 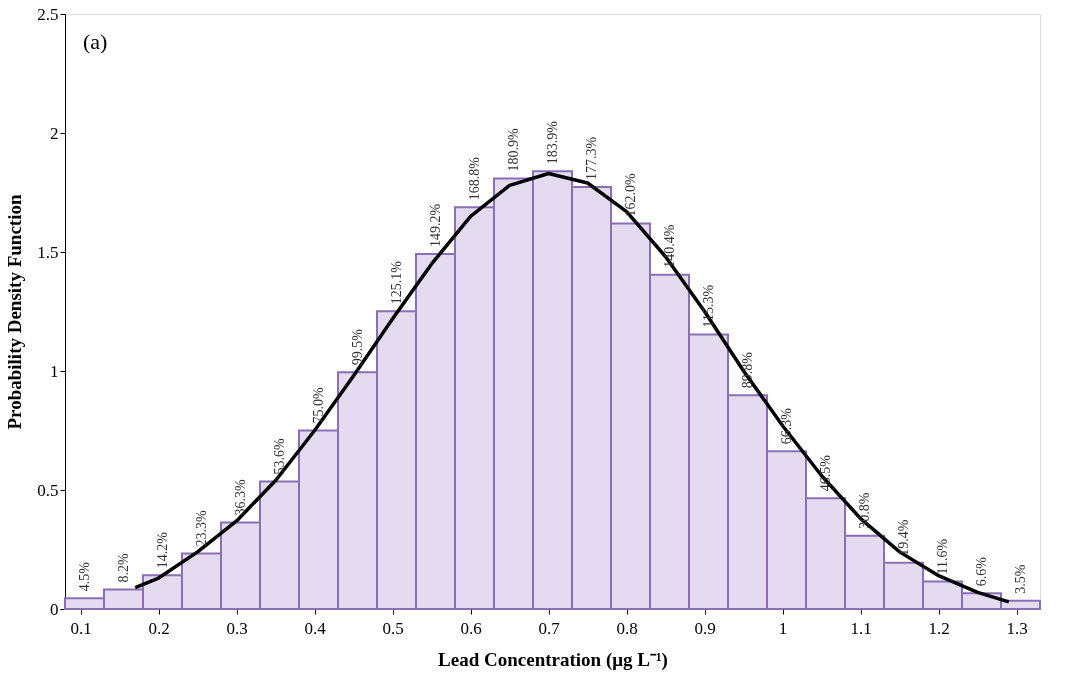 What do you see at coordinates (54, 371) in the screenshot?
I see `y-tick-label: 1` at bounding box center [54, 371].